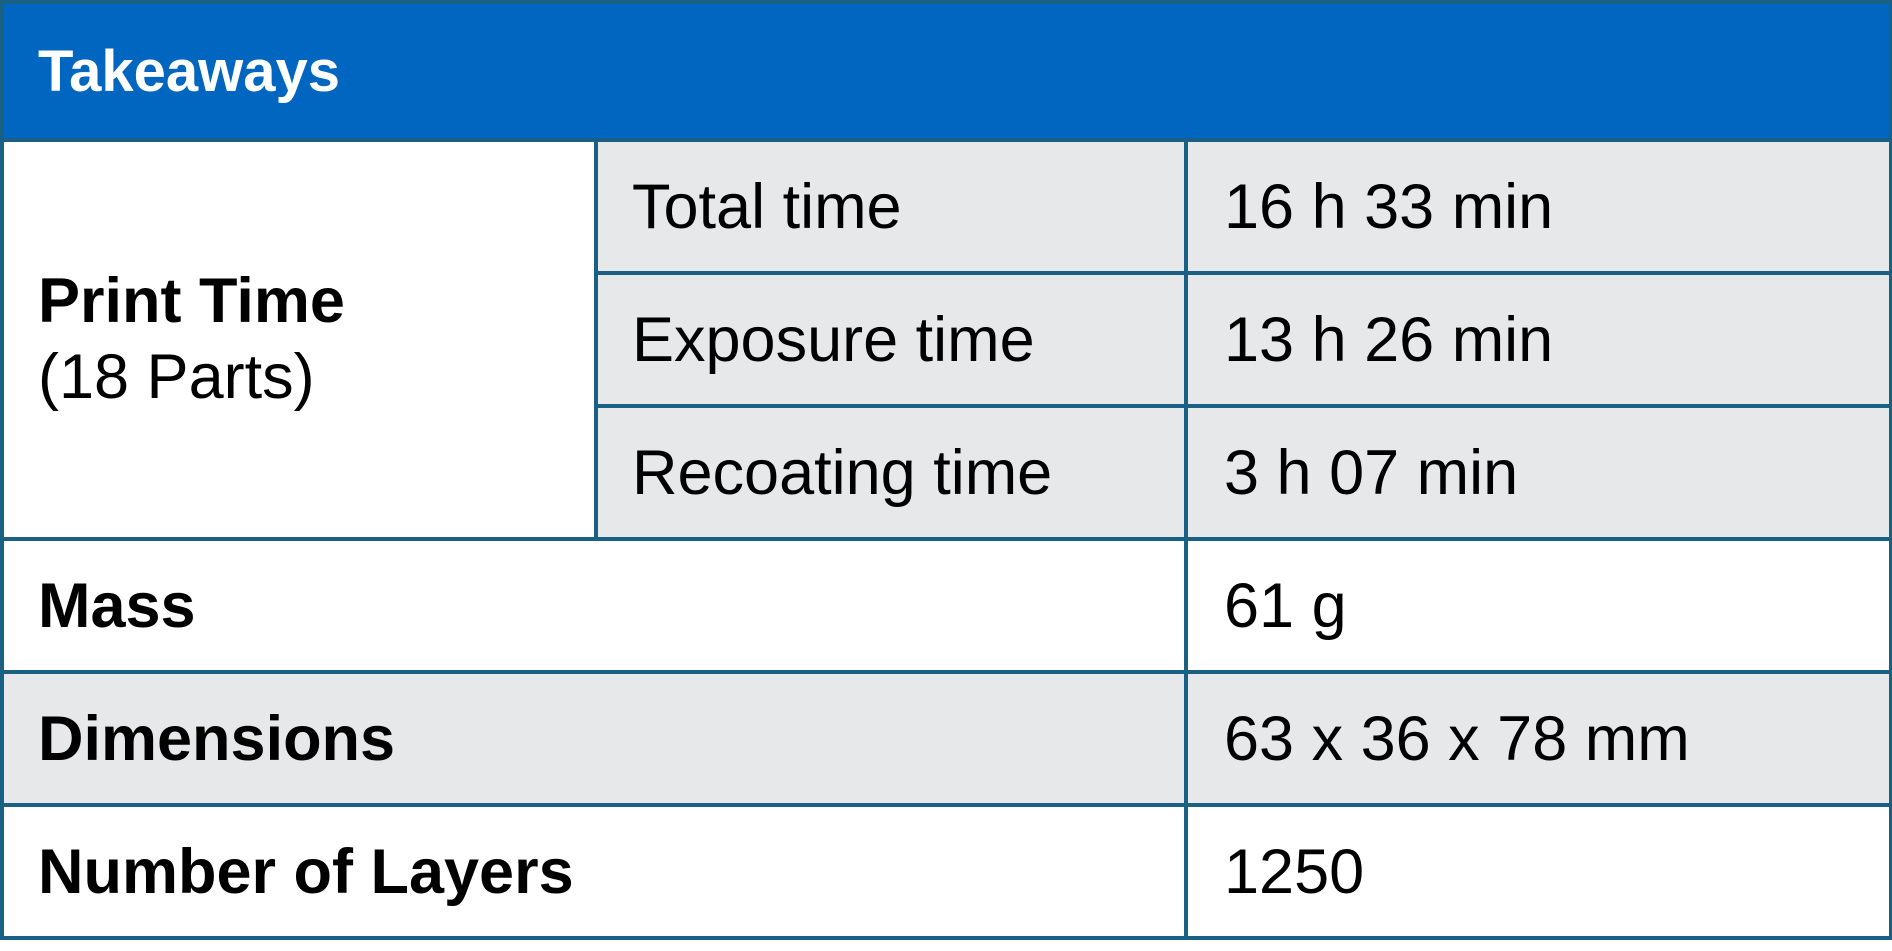  I want to click on print-time-label: Print Time, so click(191, 300).